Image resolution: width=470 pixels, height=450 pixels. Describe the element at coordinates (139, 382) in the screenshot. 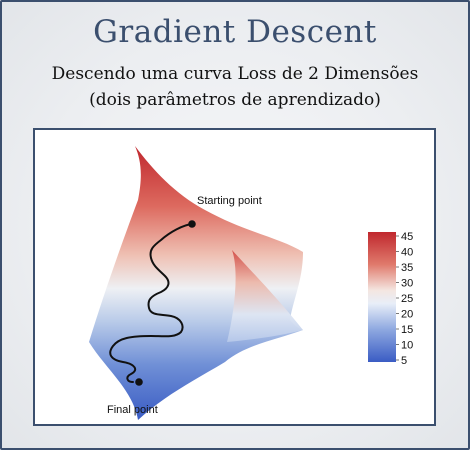

I see `final-point-marker` at that location.